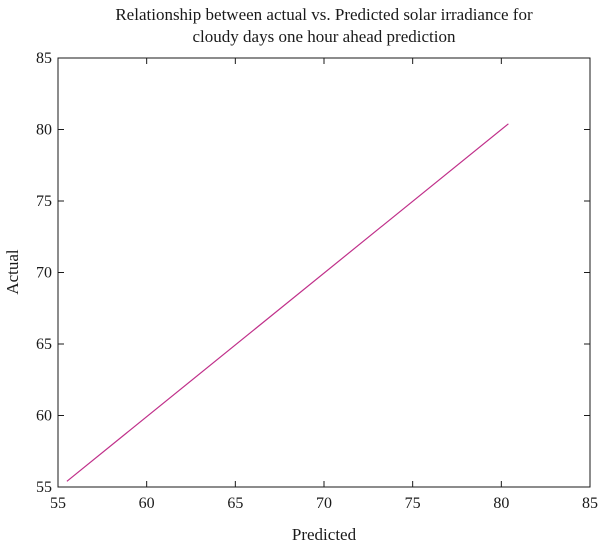 The height and width of the screenshot is (547, 600). What do you see at coordinates (324, 36) in the screenshot?
I see `chart-title-line-2: cloudy days one hour ahead prediction` at bounding box center [324, 36].